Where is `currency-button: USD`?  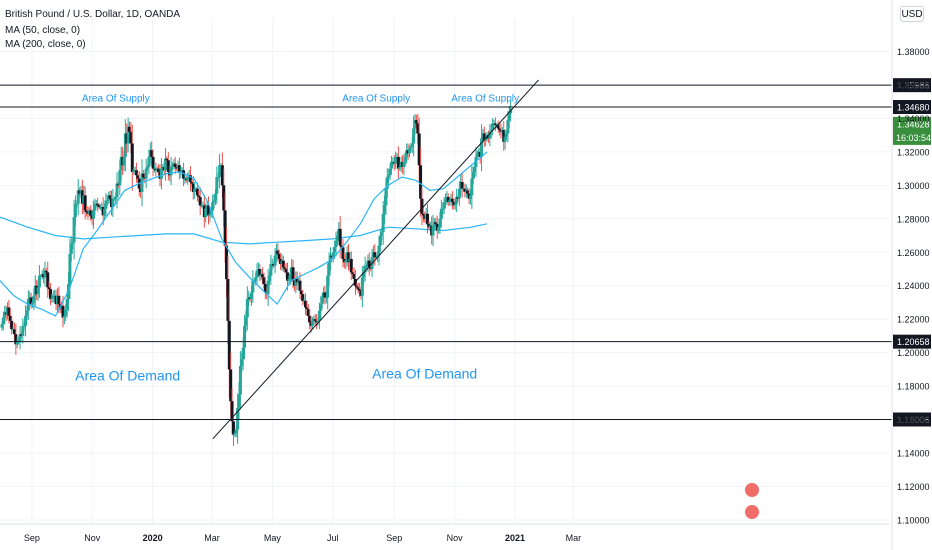
currency-button: USD is located at coordinates (912, 14).